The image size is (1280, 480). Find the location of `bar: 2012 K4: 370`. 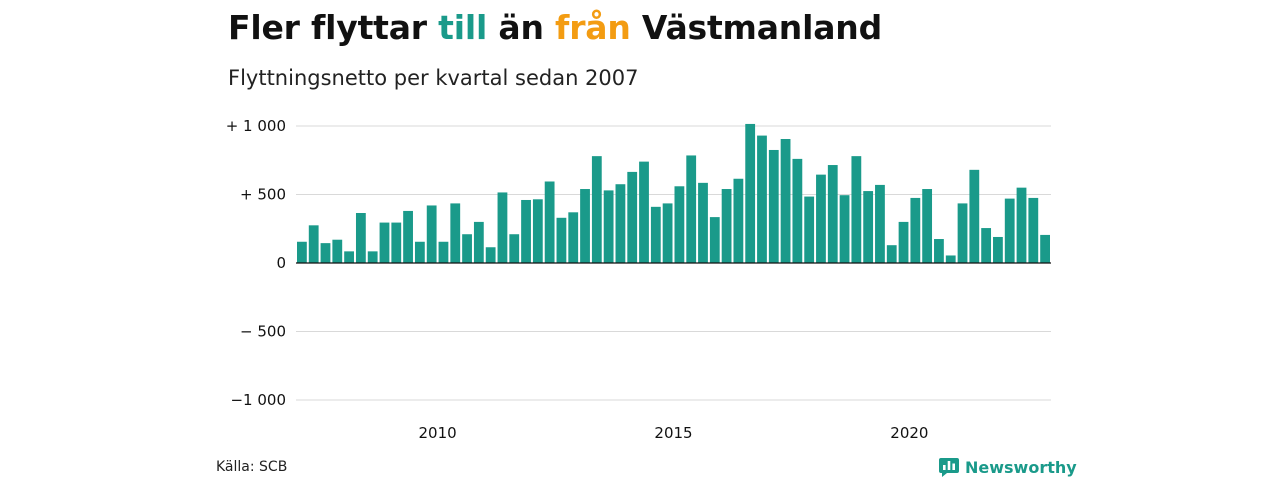

bar: 2012 K4: 370 is located at coordinates (573, 237).